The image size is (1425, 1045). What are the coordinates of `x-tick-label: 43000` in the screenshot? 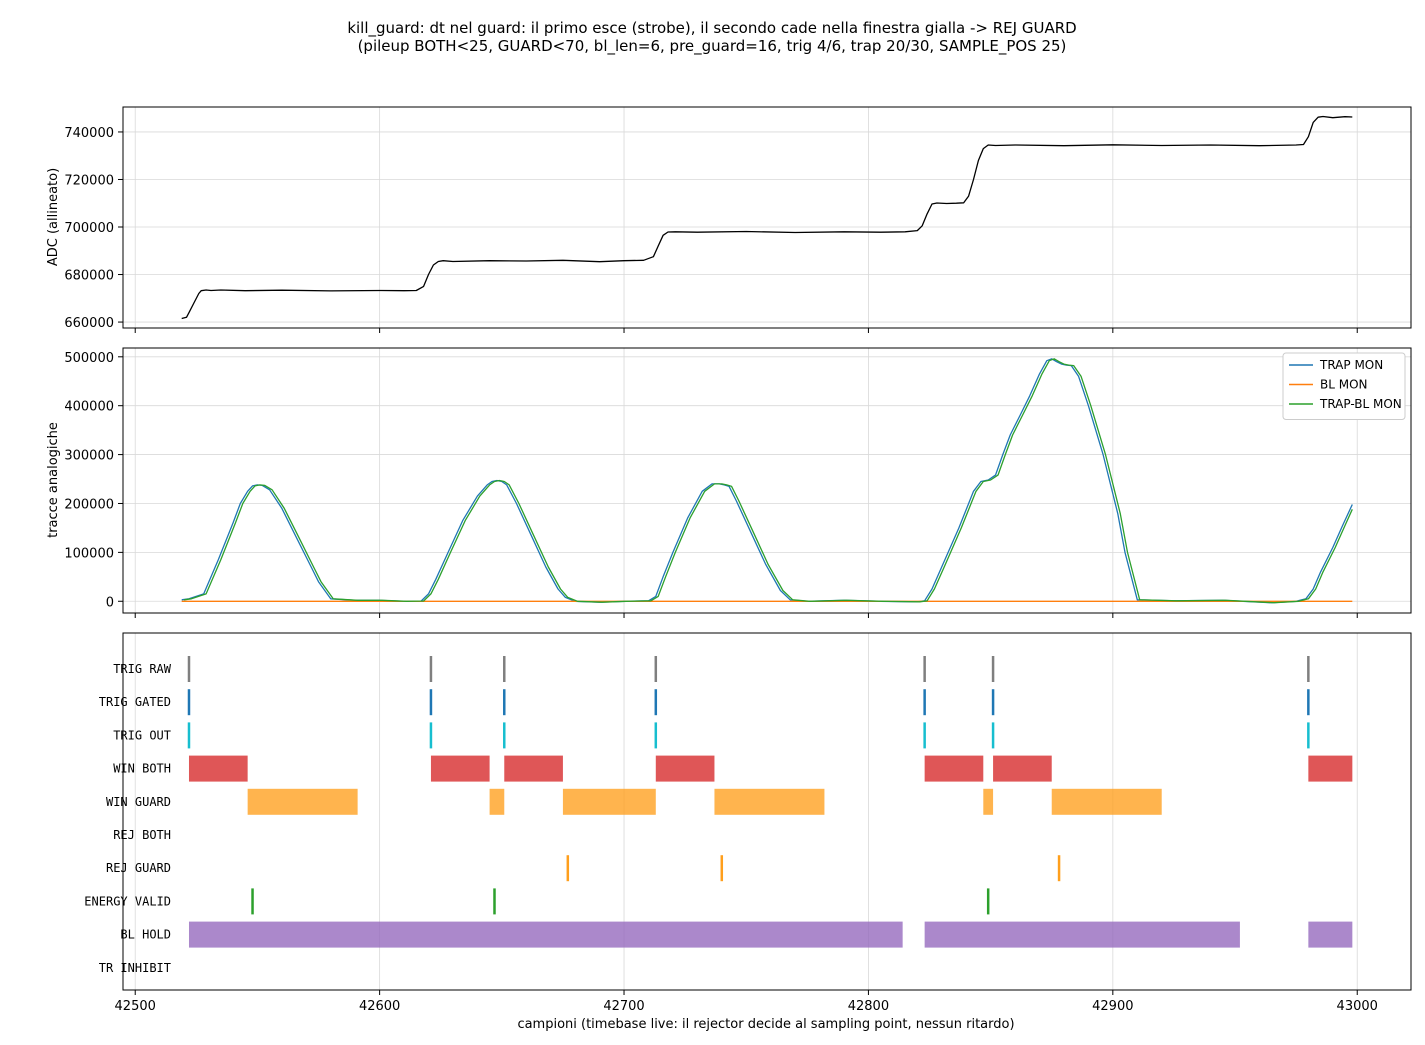 It's located at (1357, 1006).